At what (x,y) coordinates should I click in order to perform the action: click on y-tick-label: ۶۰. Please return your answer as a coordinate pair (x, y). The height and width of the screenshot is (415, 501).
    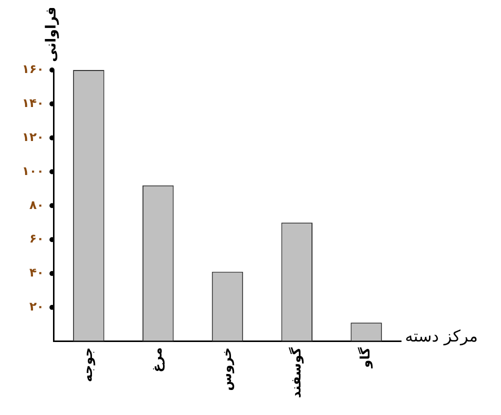
    Looking at the image, I should click on (36, 239).